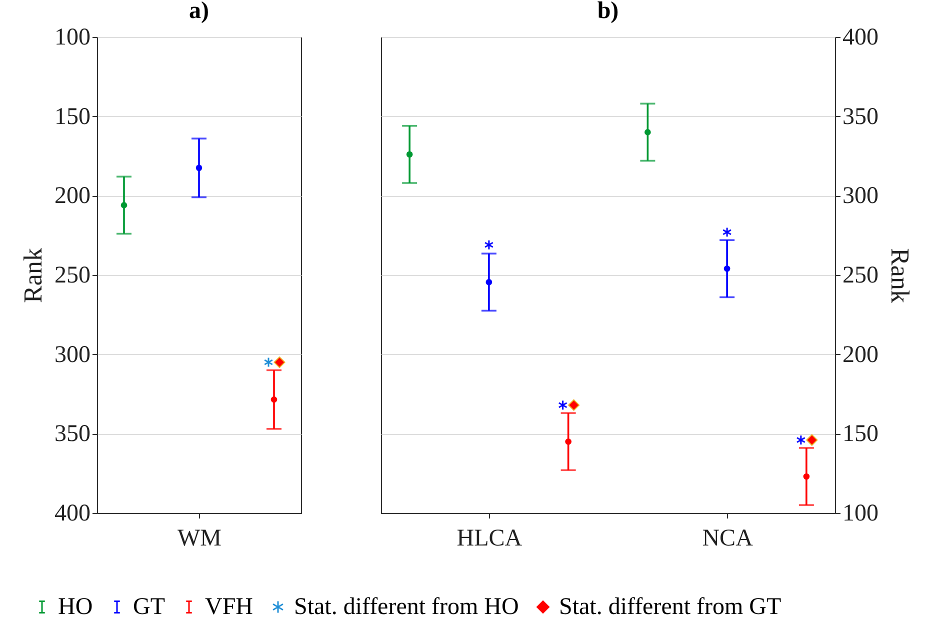 Image resolution: width=927 pixels, height=638 pixels. I want to click on y2-tick-label: 250, so click(860, 275).